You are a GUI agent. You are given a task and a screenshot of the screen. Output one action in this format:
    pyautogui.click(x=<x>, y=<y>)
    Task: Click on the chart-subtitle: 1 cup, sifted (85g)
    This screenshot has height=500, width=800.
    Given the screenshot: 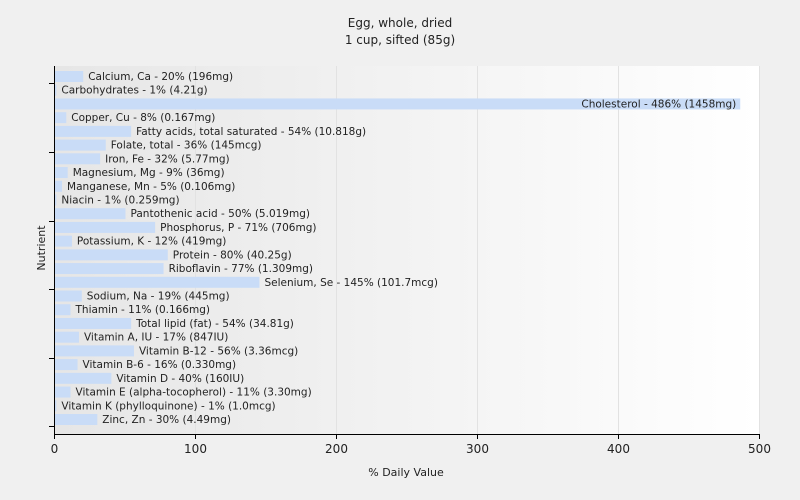 What is the action you would take?
    pyautogui.click(x=400, y=40)
    